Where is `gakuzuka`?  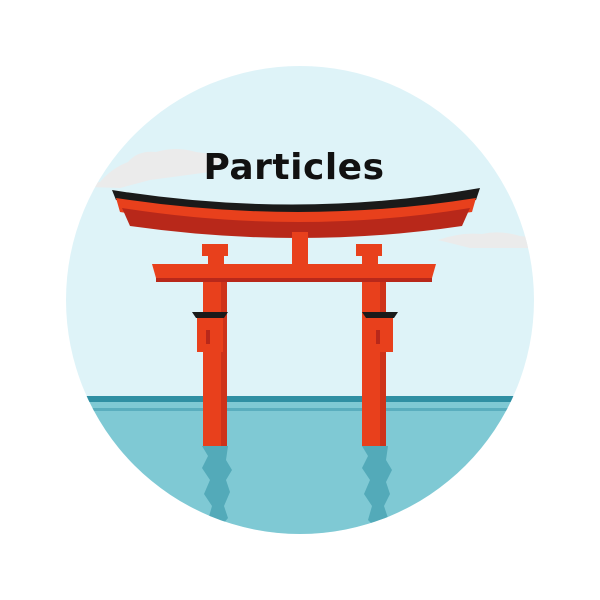 gakuzuka is located at coordinates (300, 249).